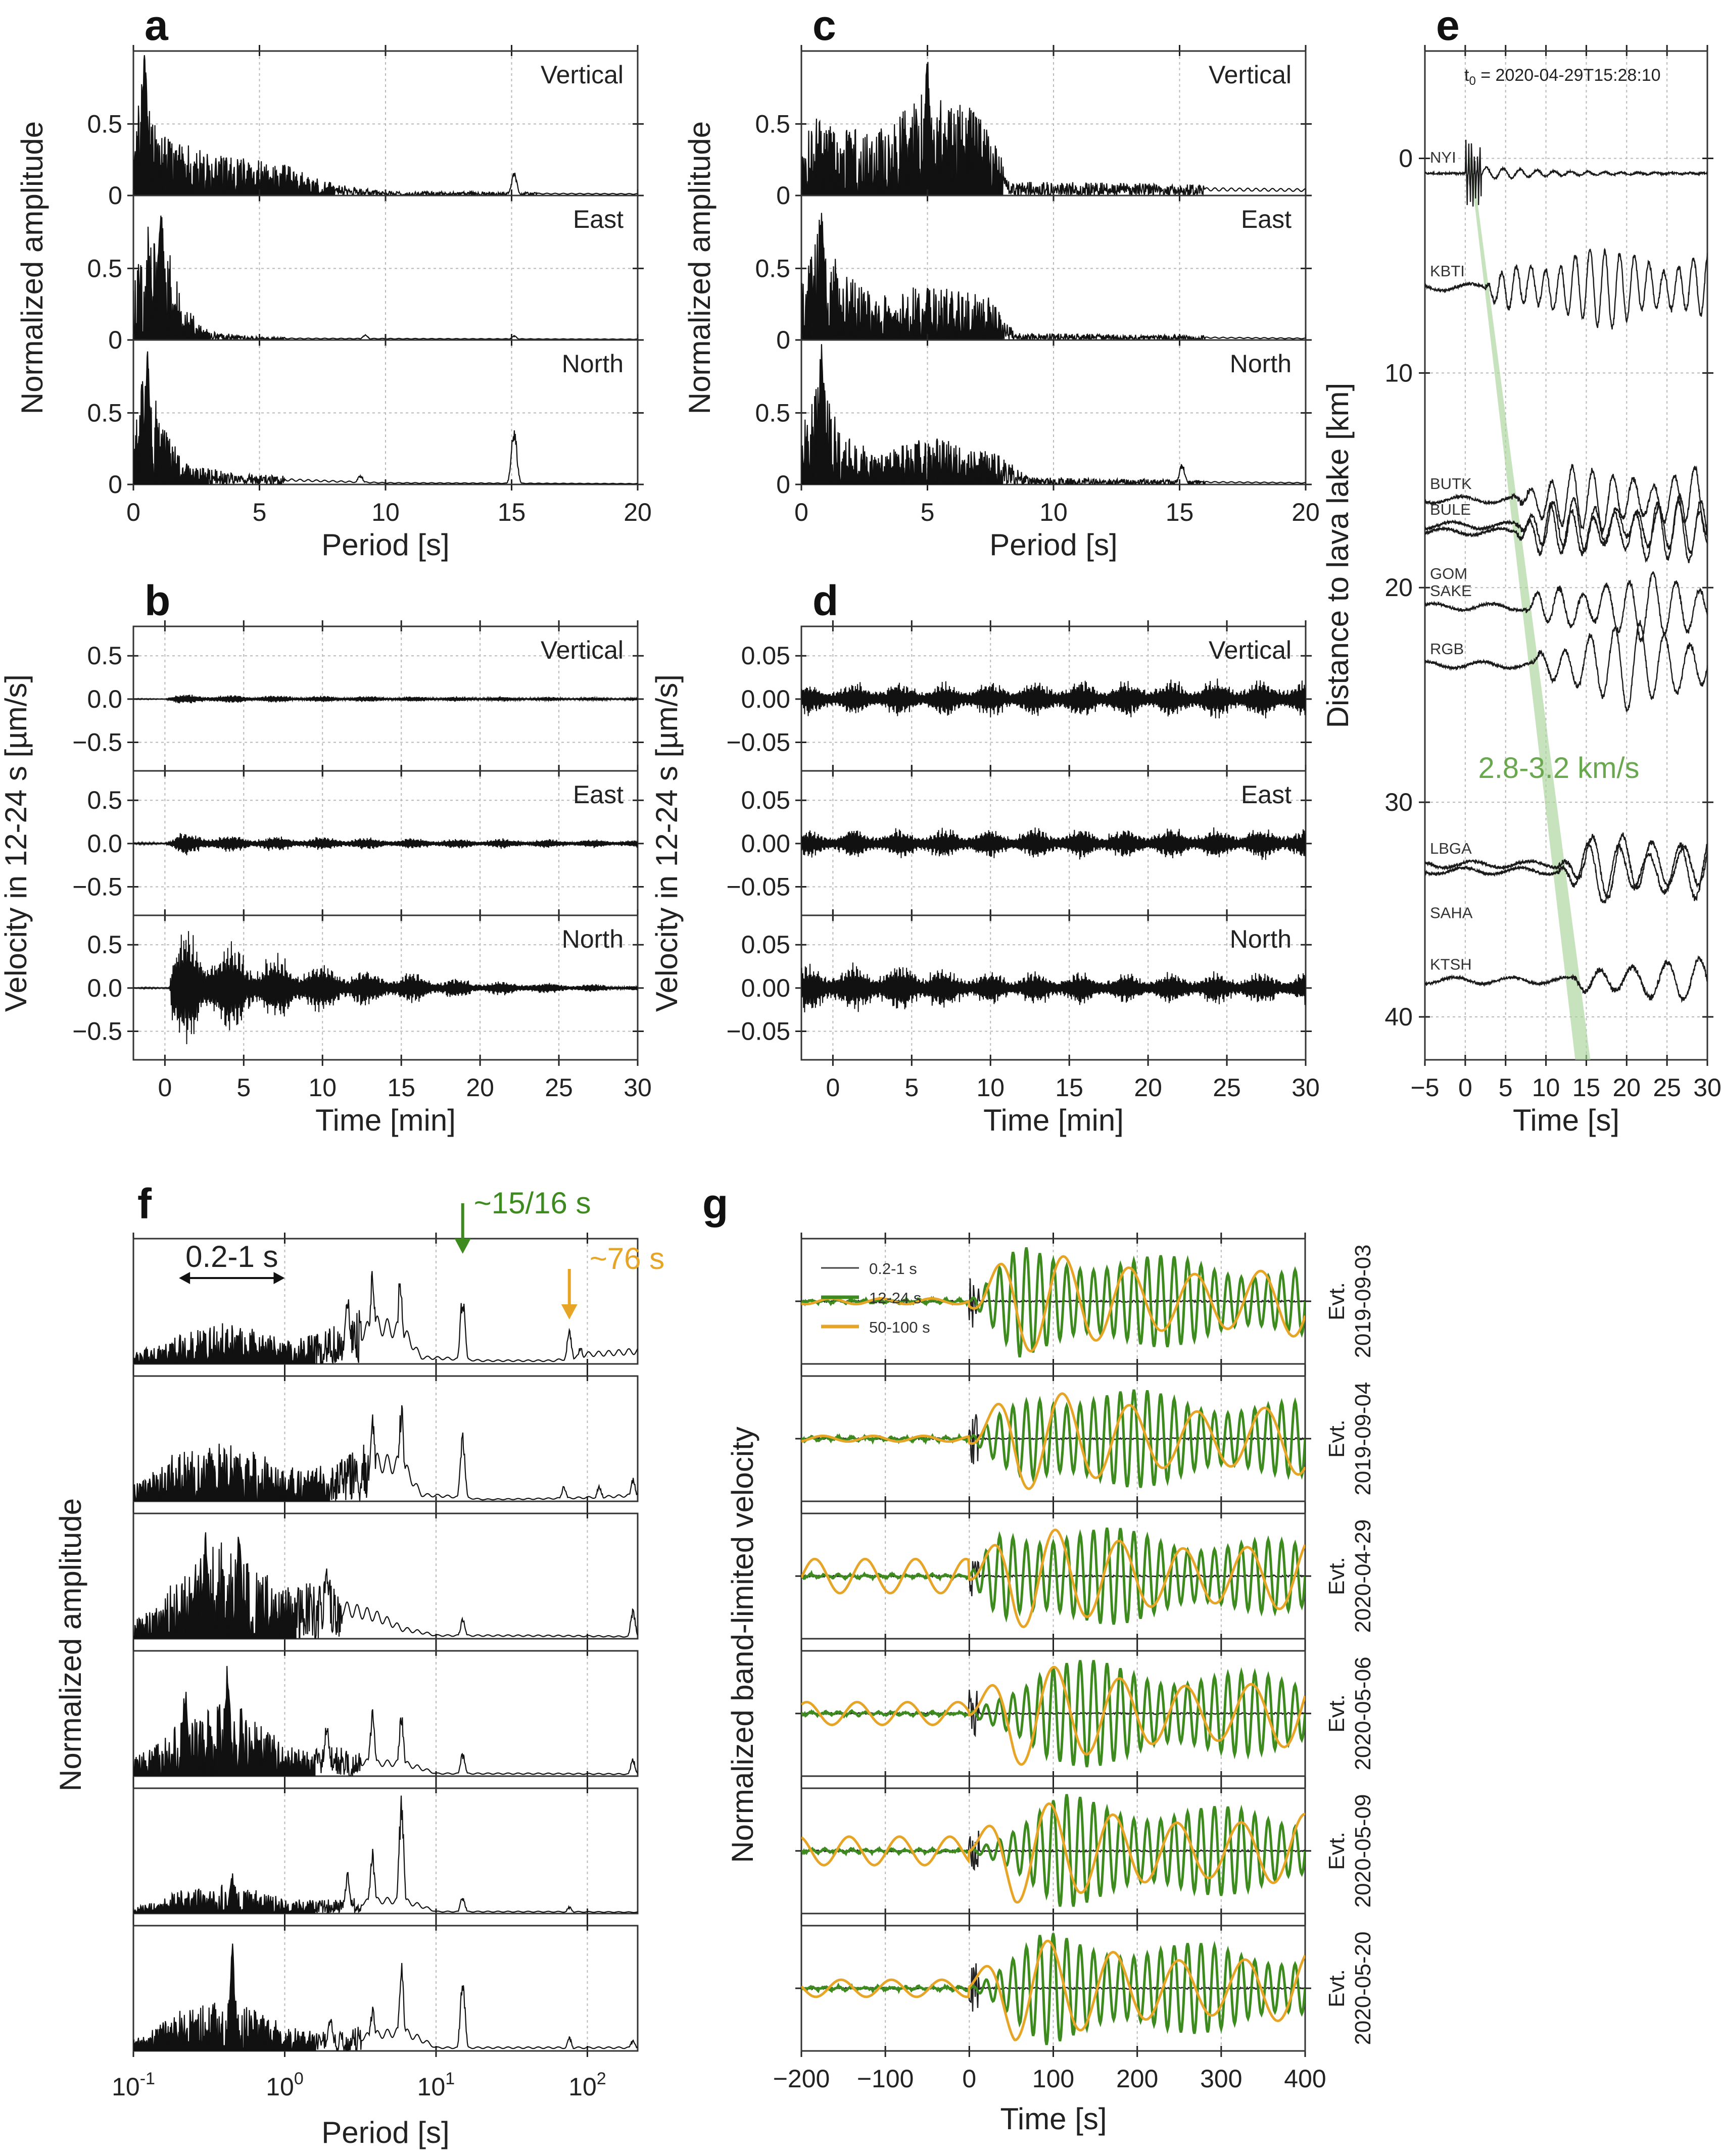  What do you see at coordinates (1566, 1120) in the screenshot?
I see `x-axis-title: Time [s]` at bounding box center [1566, 1120].